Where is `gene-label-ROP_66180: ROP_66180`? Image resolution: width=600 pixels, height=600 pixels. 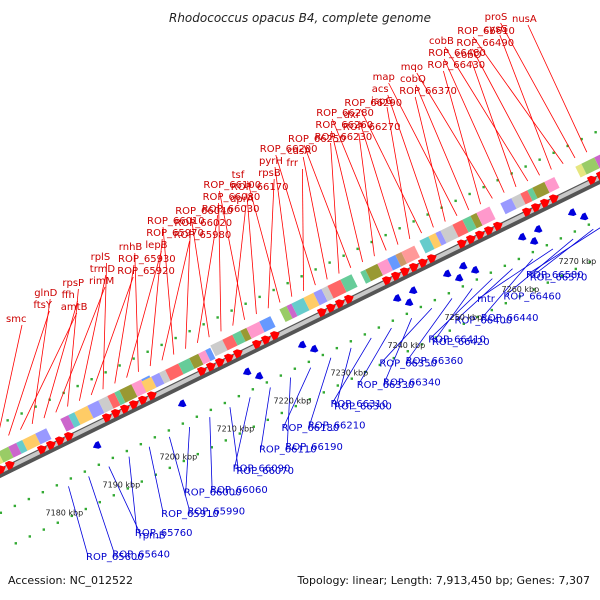 gene-label-ROP_66180: ROP_66180 is located at coordinates (311, 428).